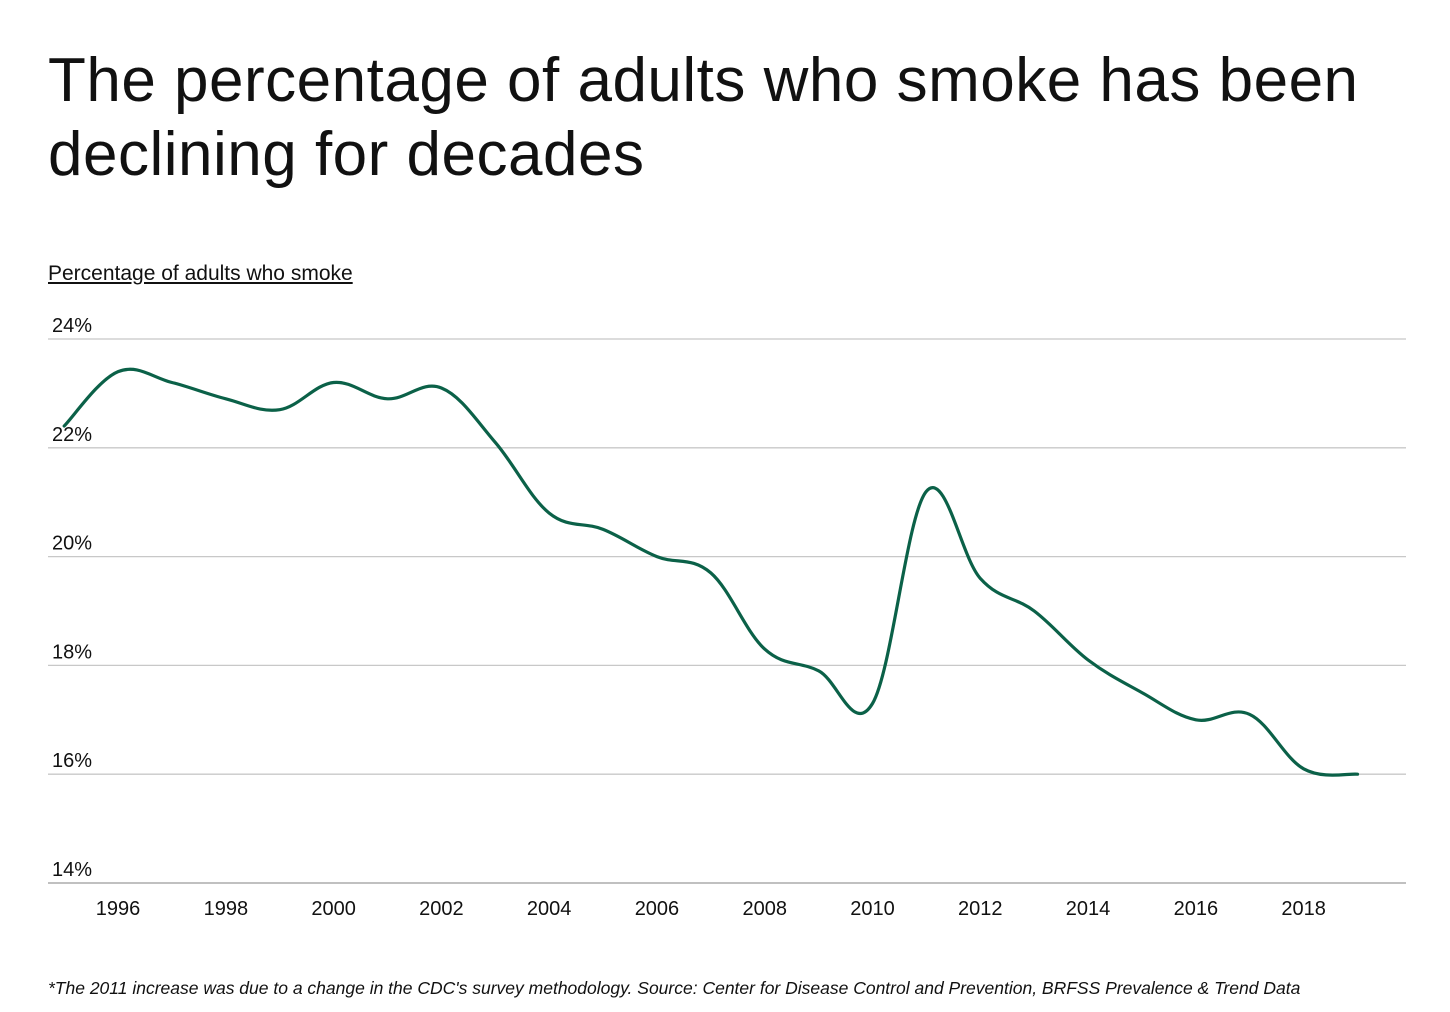 This screenshot has height=1012, width=1450. Describe the element at coordinates (72, 598) in the screenshot. I see `y-tick-labels: 24% 22% 20% 18% 16% 14%` at that location.